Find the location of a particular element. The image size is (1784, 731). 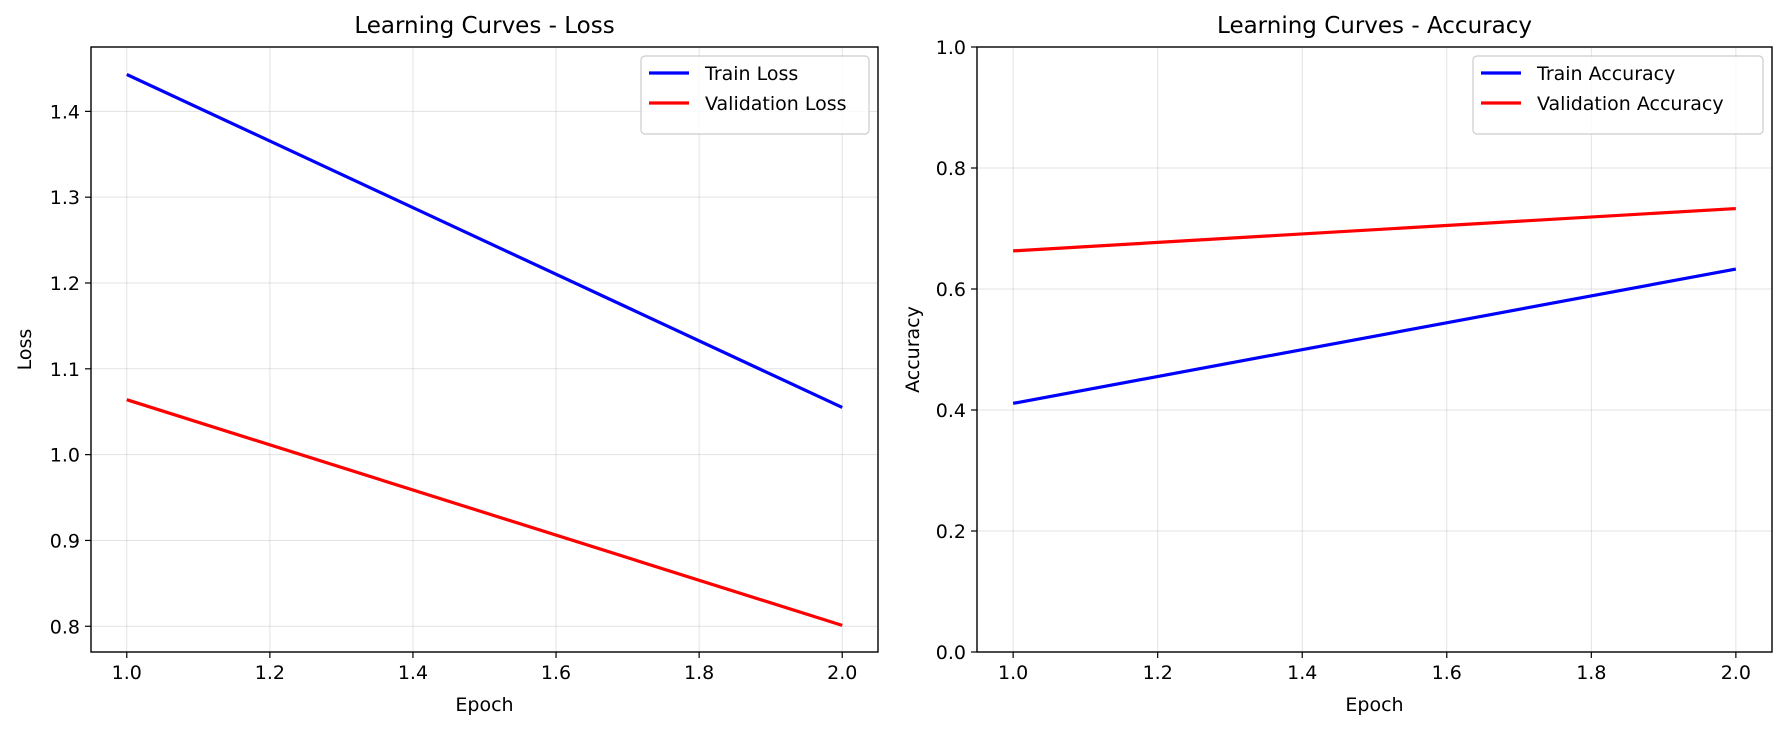

accuracy-chart-y-tick-label: 0.0 is located at coordinates (951, 653).